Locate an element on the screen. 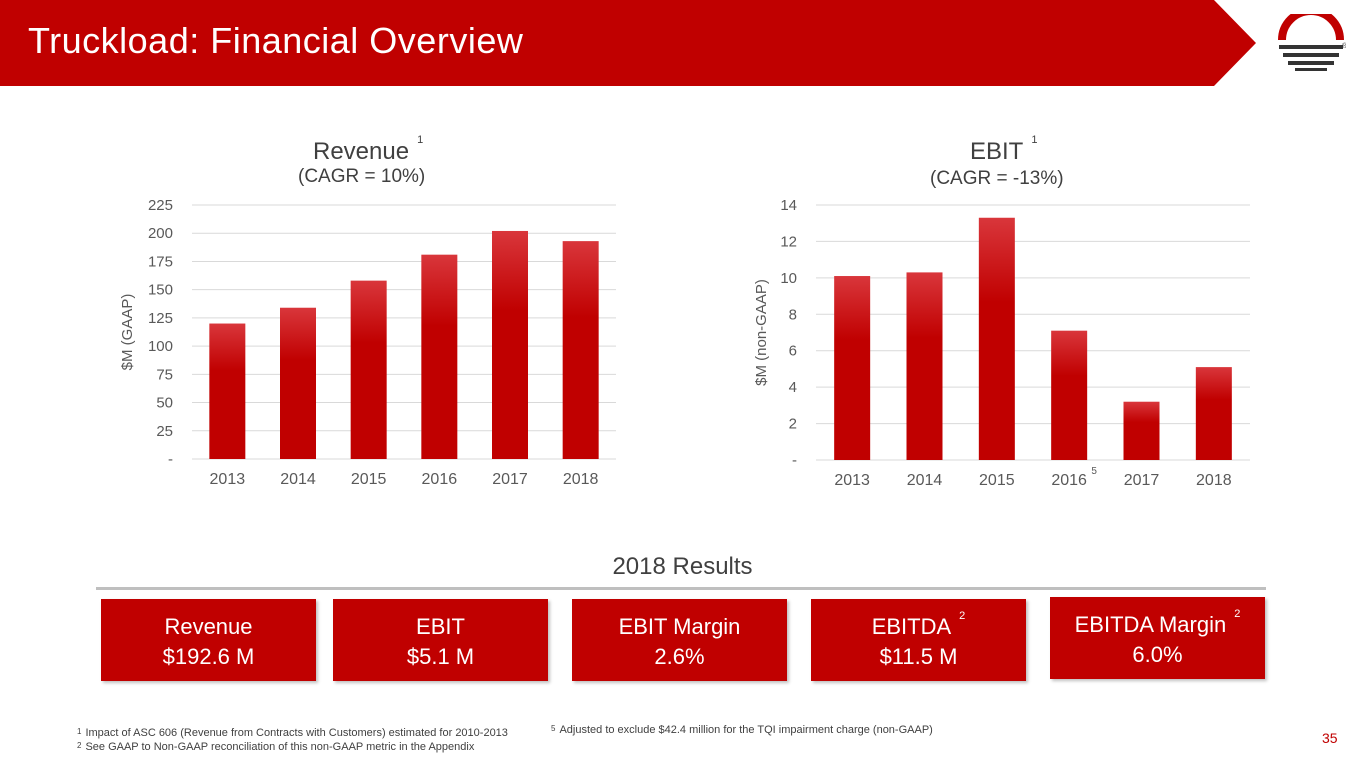 The image size is (1365, 768). y-tick-label: 10 is located at coordinates (788, 278).